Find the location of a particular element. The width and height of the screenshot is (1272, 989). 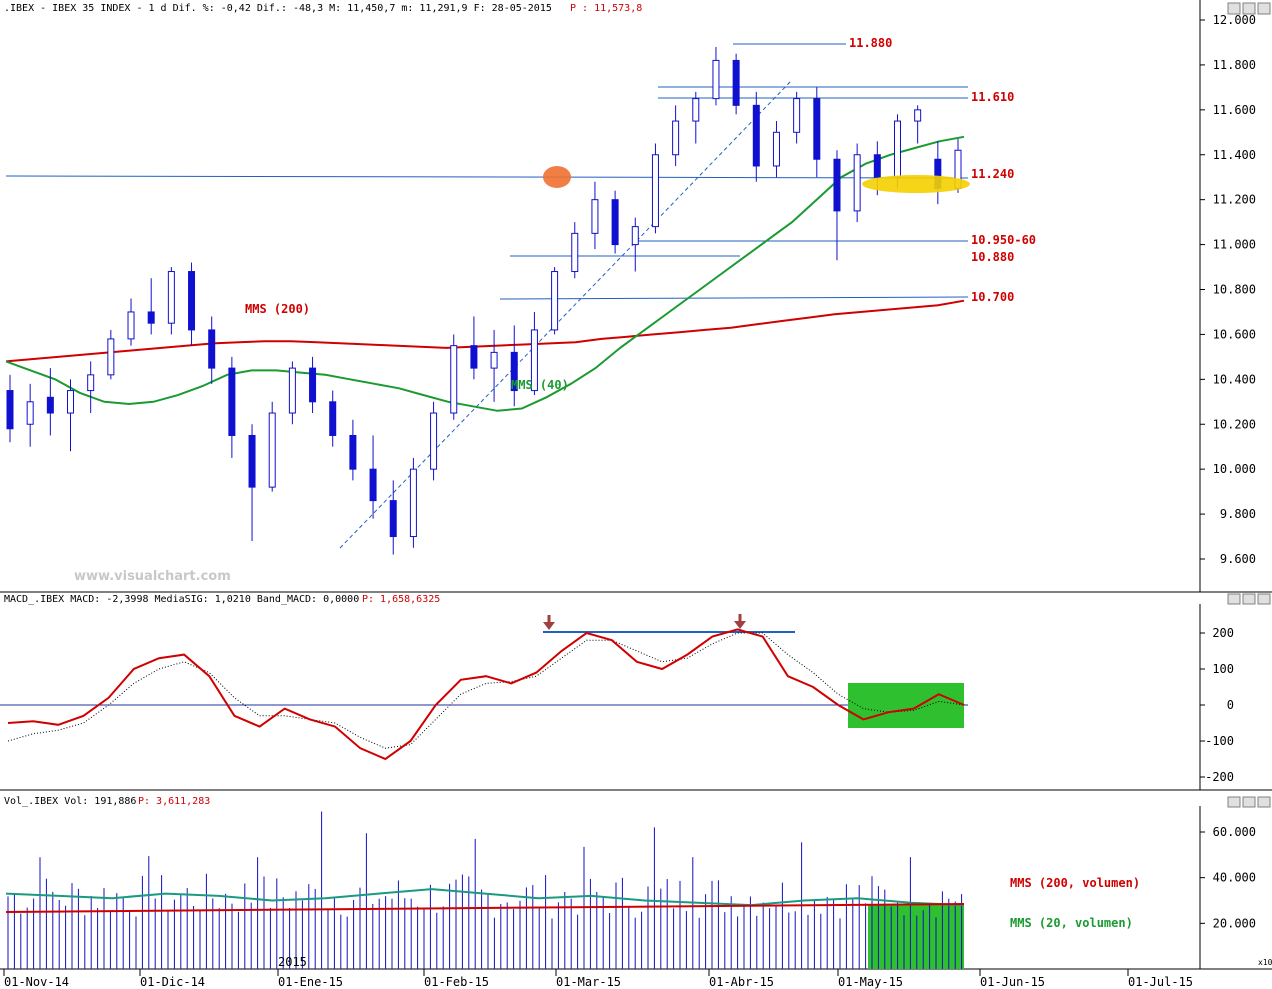

x-tick-label: 01-Abr-15 is located at coordinates (741, 982).